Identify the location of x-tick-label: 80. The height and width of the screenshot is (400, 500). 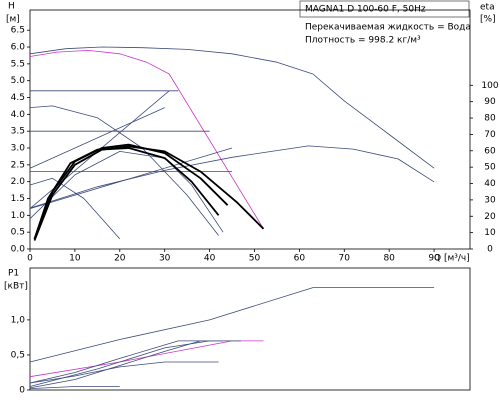
(389, 259).